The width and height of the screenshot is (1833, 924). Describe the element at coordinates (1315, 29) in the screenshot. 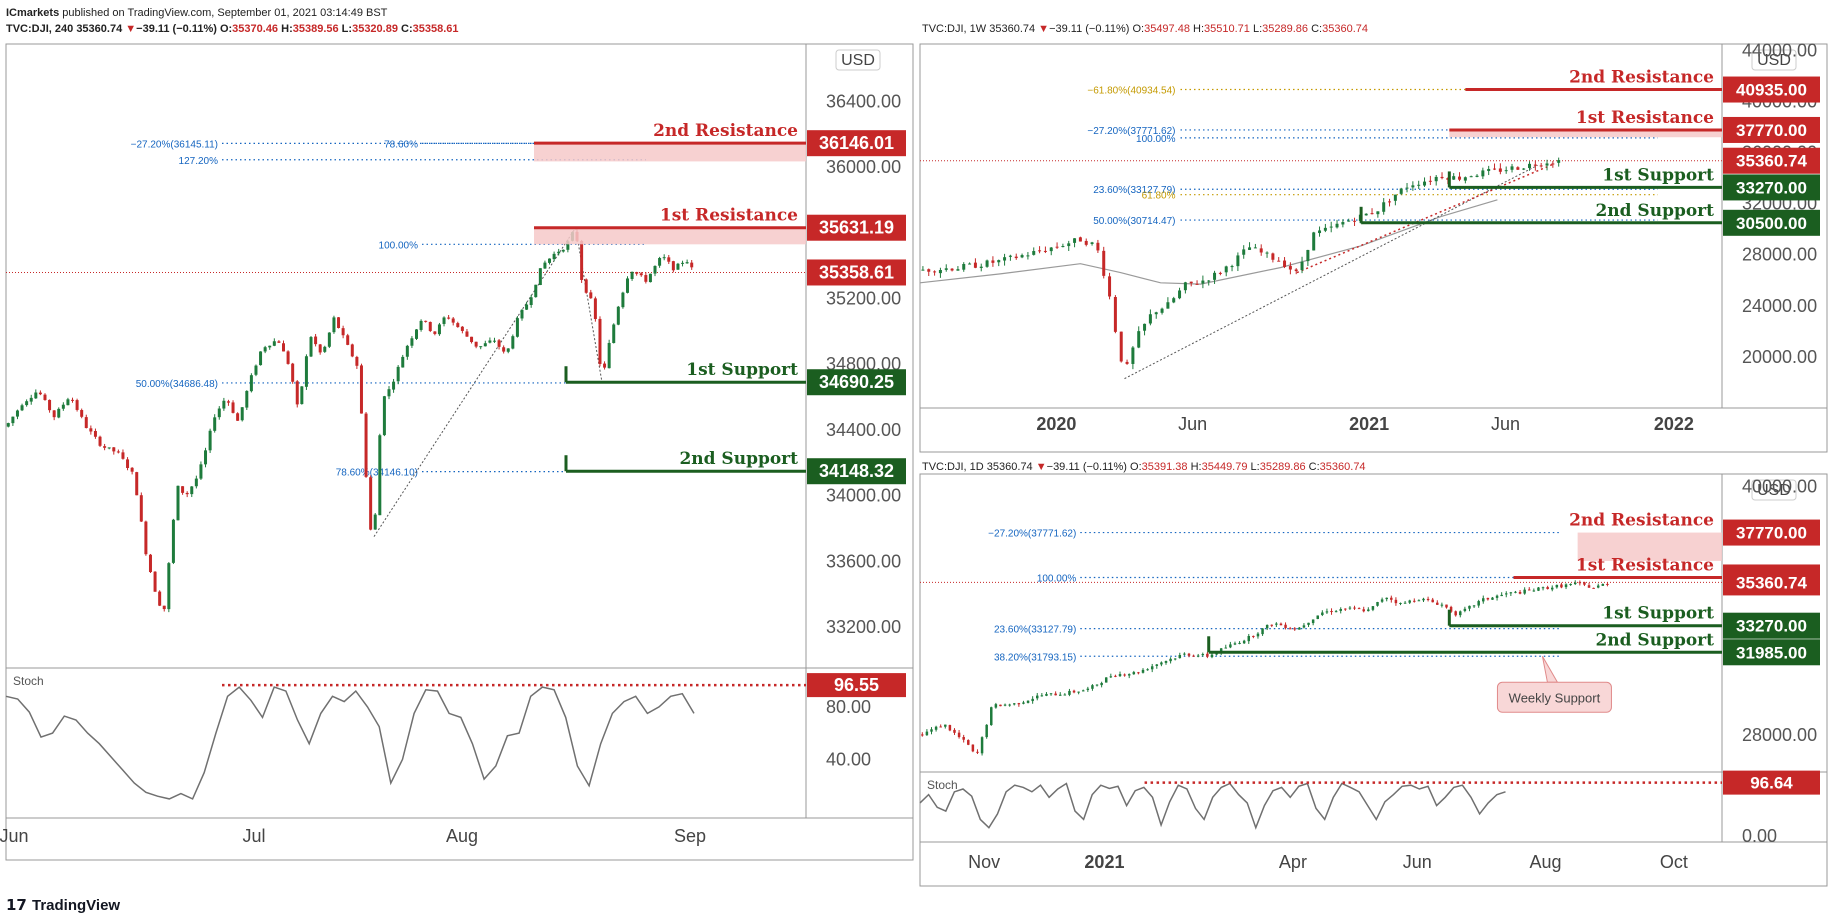

I see `legend-separator: C:` at that location.